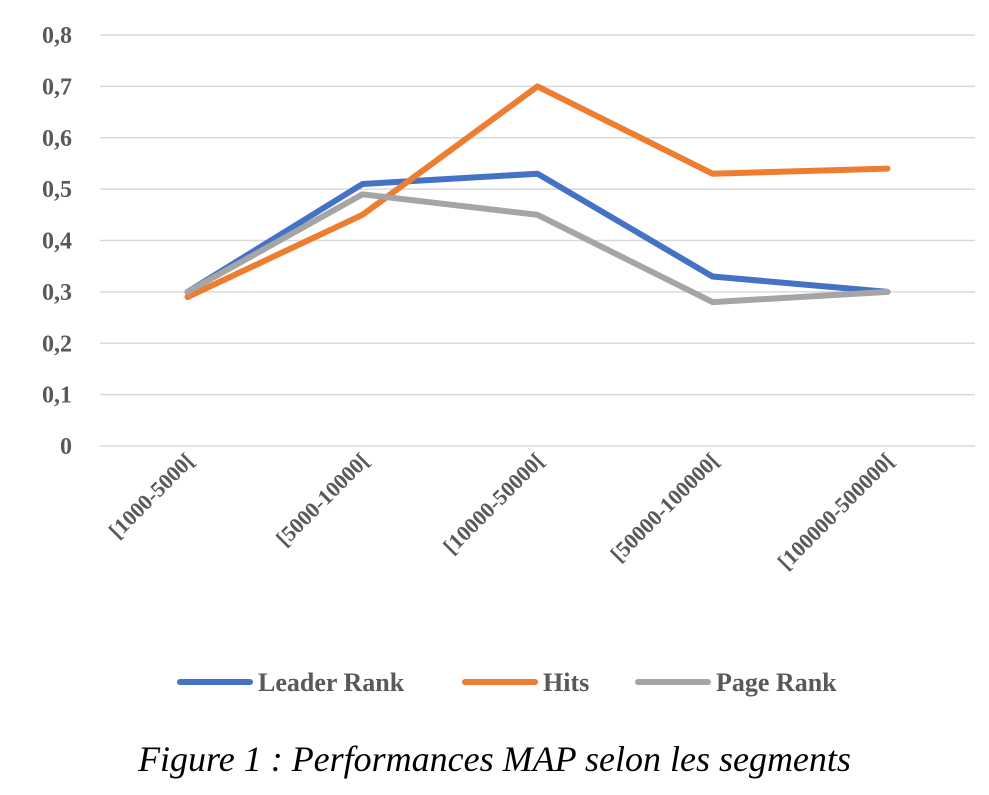 Image resolution: width=989 pixels, height=795 pixels. Describe the element at coordinates (57, 87) in the screenshot. I see `y-tick-label: 0,7` at that location.